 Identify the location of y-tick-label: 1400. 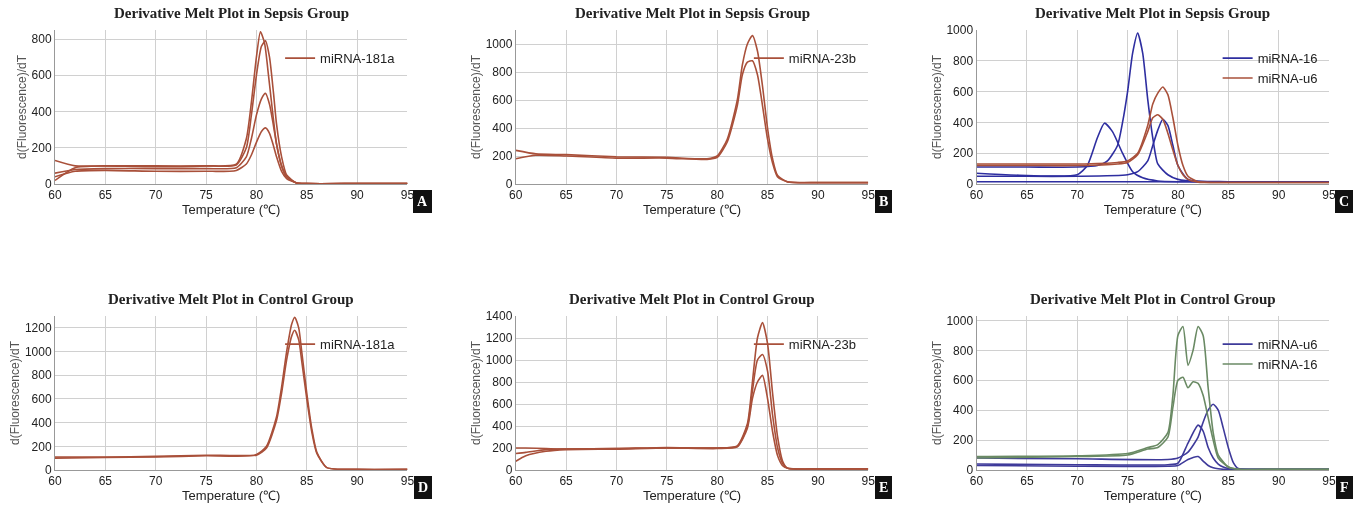
(499, 316).